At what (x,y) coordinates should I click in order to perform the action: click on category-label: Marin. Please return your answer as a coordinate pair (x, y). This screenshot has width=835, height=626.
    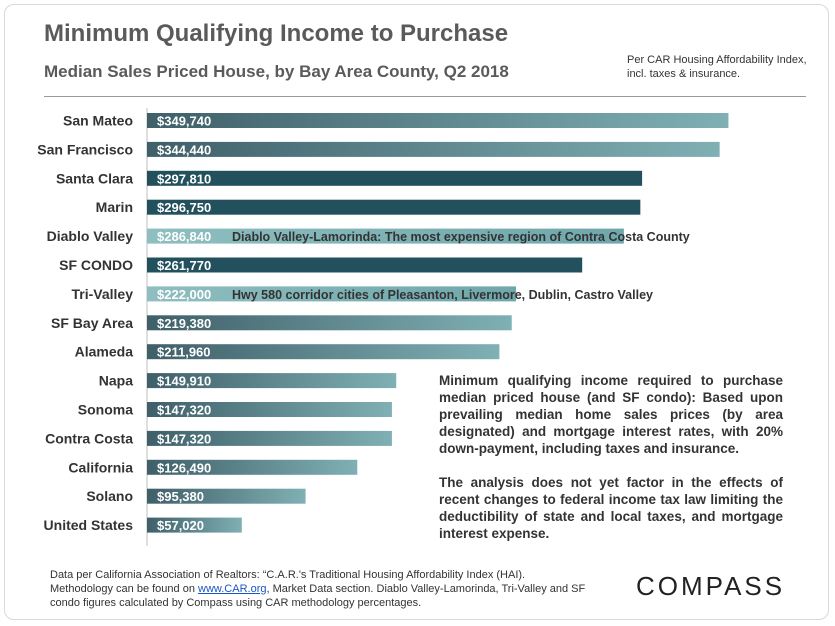
    Looking at the image, I should click on (114, 207).